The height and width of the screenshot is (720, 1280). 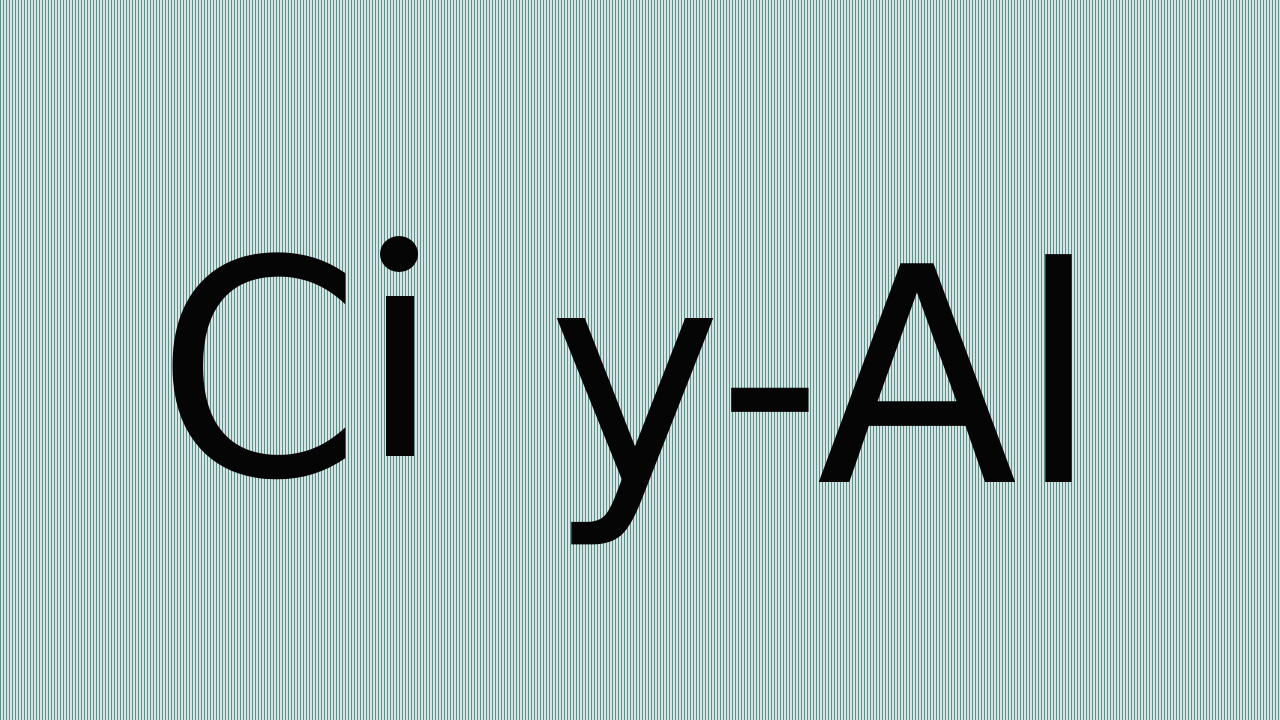 What do you see at coordinates (400, 376) in the screenshot?
I see `letter-i-stem` at bounding box center [400, 376].